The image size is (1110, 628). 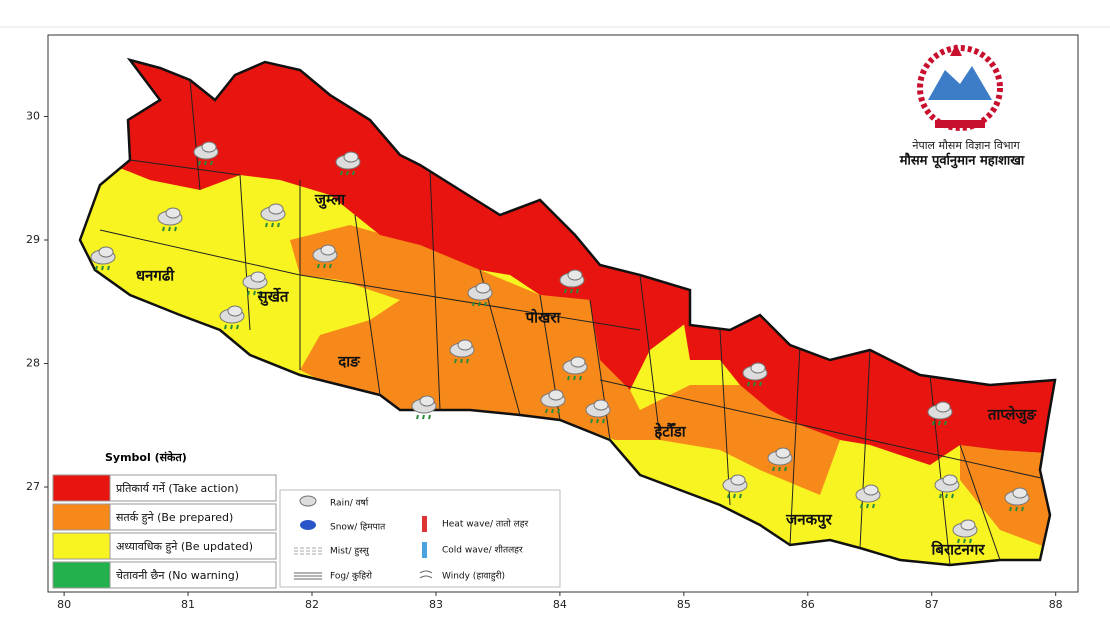 What do you see at coordinates (358, 527) in the screenshot?
I see `symbol-label: Snow/ हिमपात` at bounding box center [358, 527].